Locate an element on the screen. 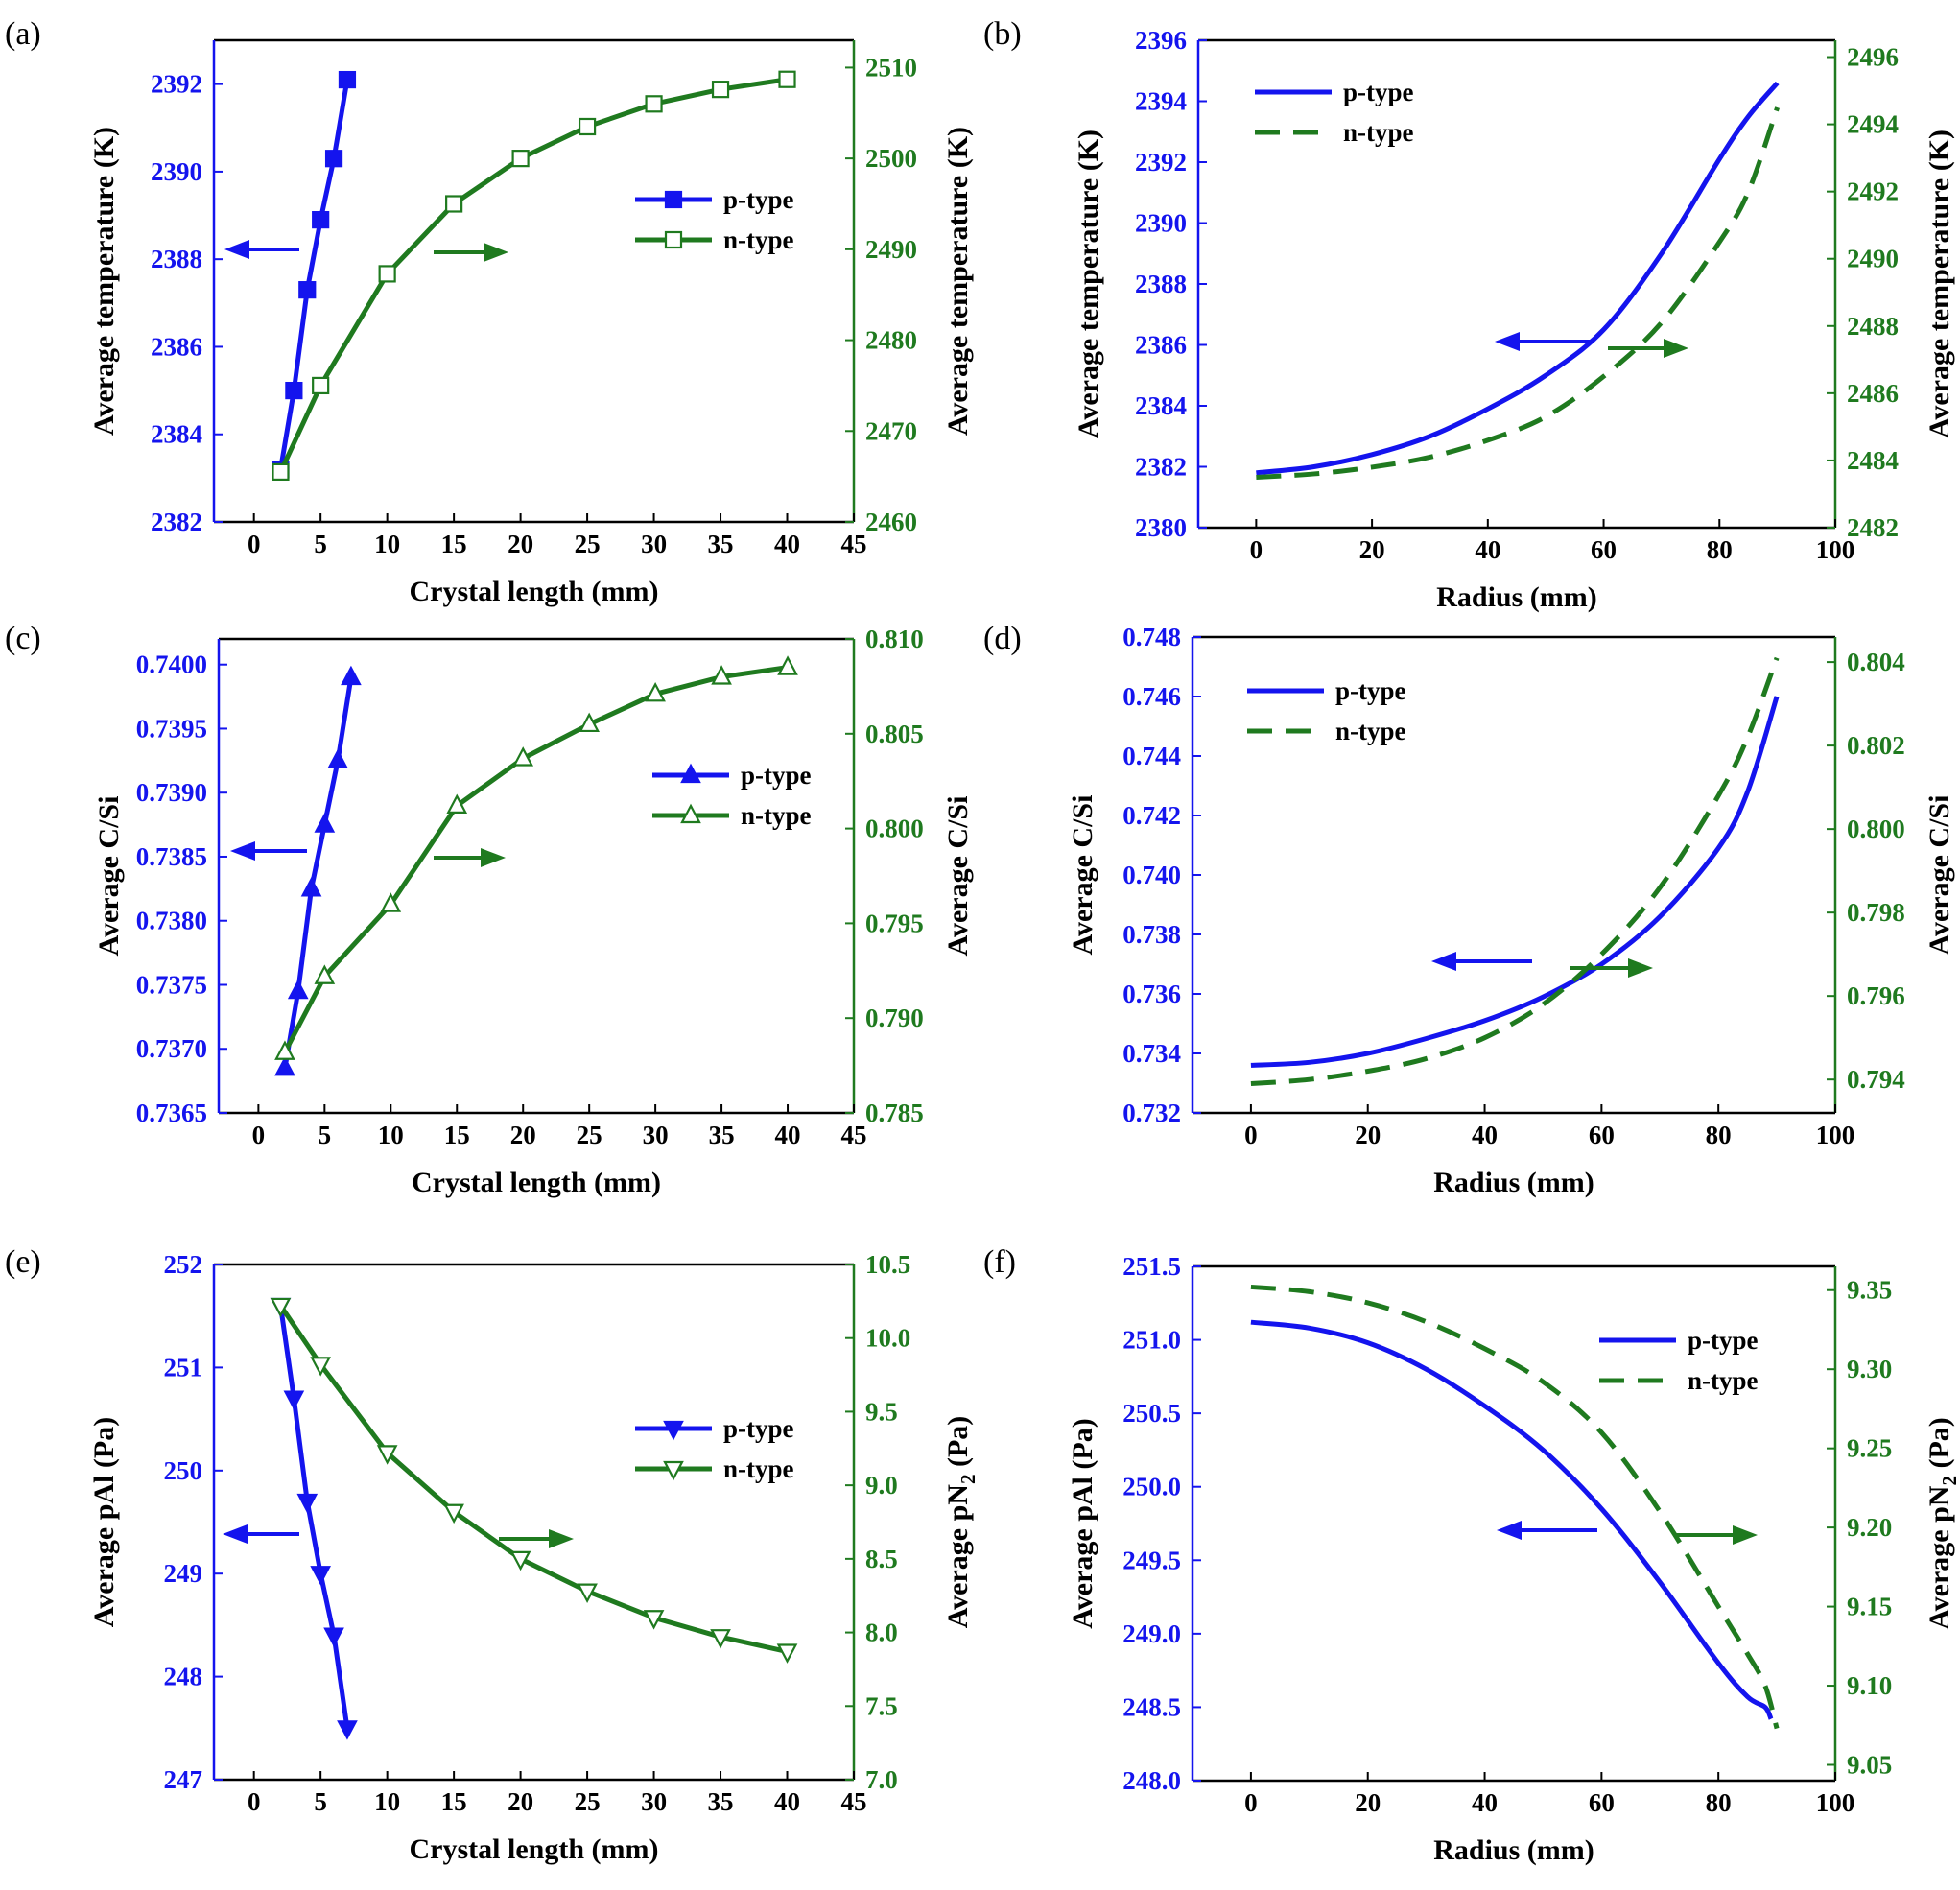 The height and width of the screenshot is (1890, 1960). panel-label: (e) is located at coordinates (23, 1262).